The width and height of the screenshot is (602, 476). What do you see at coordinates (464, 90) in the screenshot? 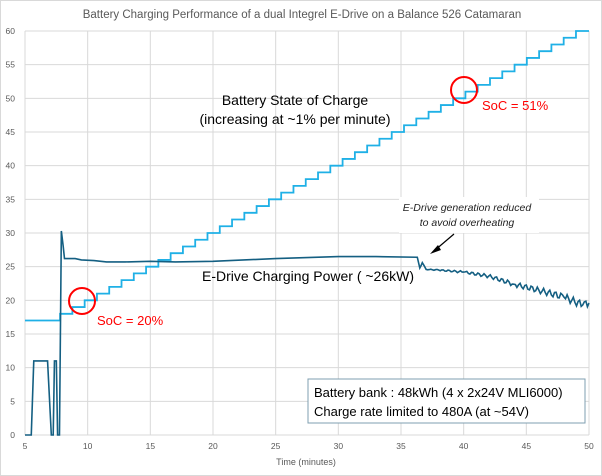
I see `soc-51-highlight-circle` at bounding box center [464, 90].